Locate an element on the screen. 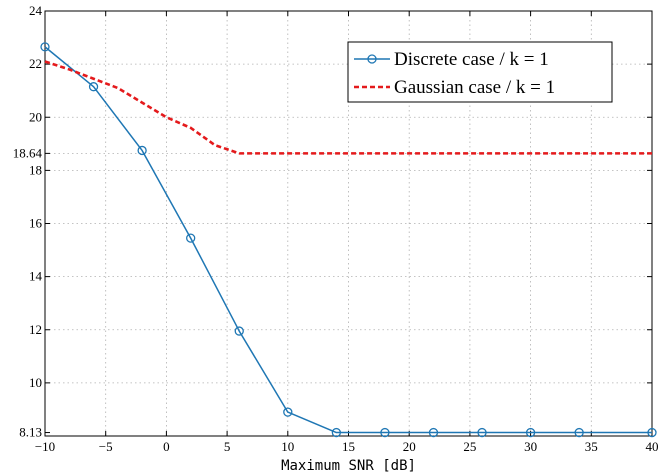  x-tick-label: 20 is located at coordinates (409, 446).